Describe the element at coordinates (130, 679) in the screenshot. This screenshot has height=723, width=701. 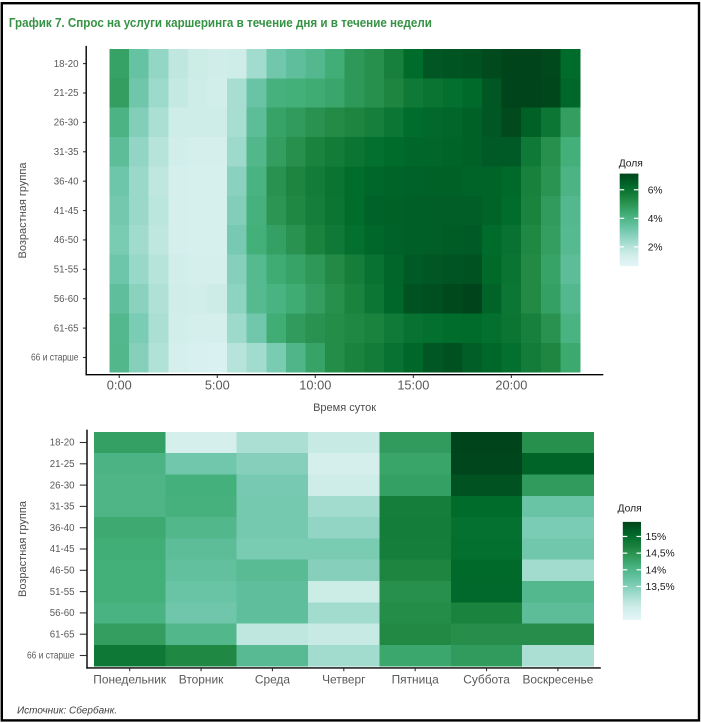
I see `svg-text: Понедельник` at that location.